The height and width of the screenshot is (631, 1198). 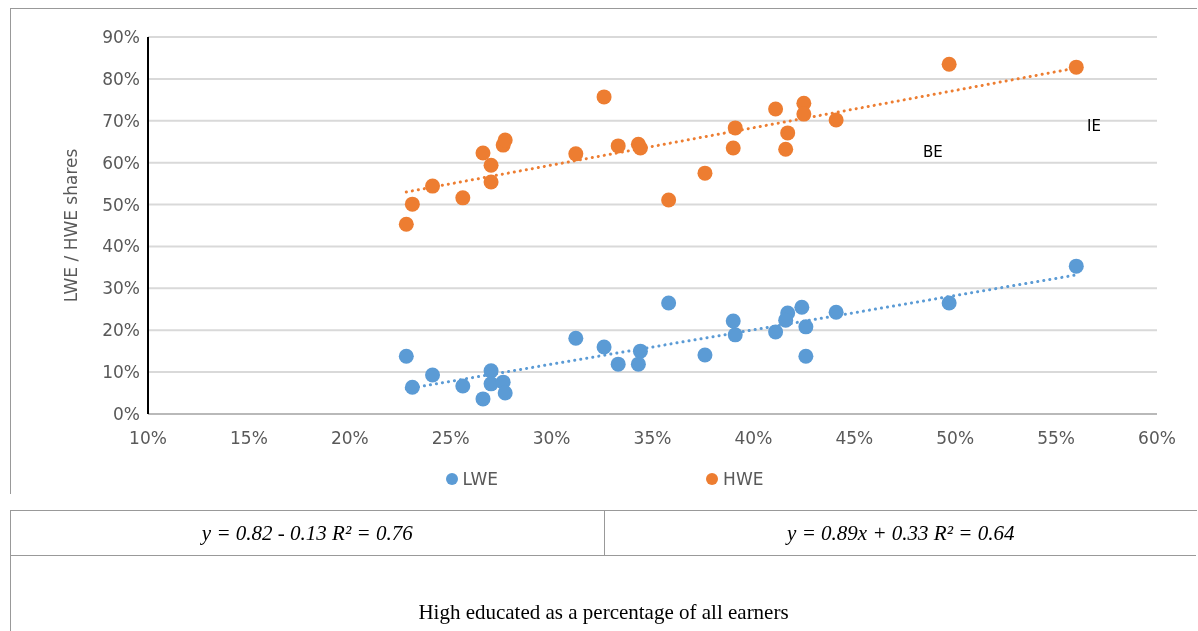 I want to click on x-tick-label: 25%, so click(x=450, y=438).